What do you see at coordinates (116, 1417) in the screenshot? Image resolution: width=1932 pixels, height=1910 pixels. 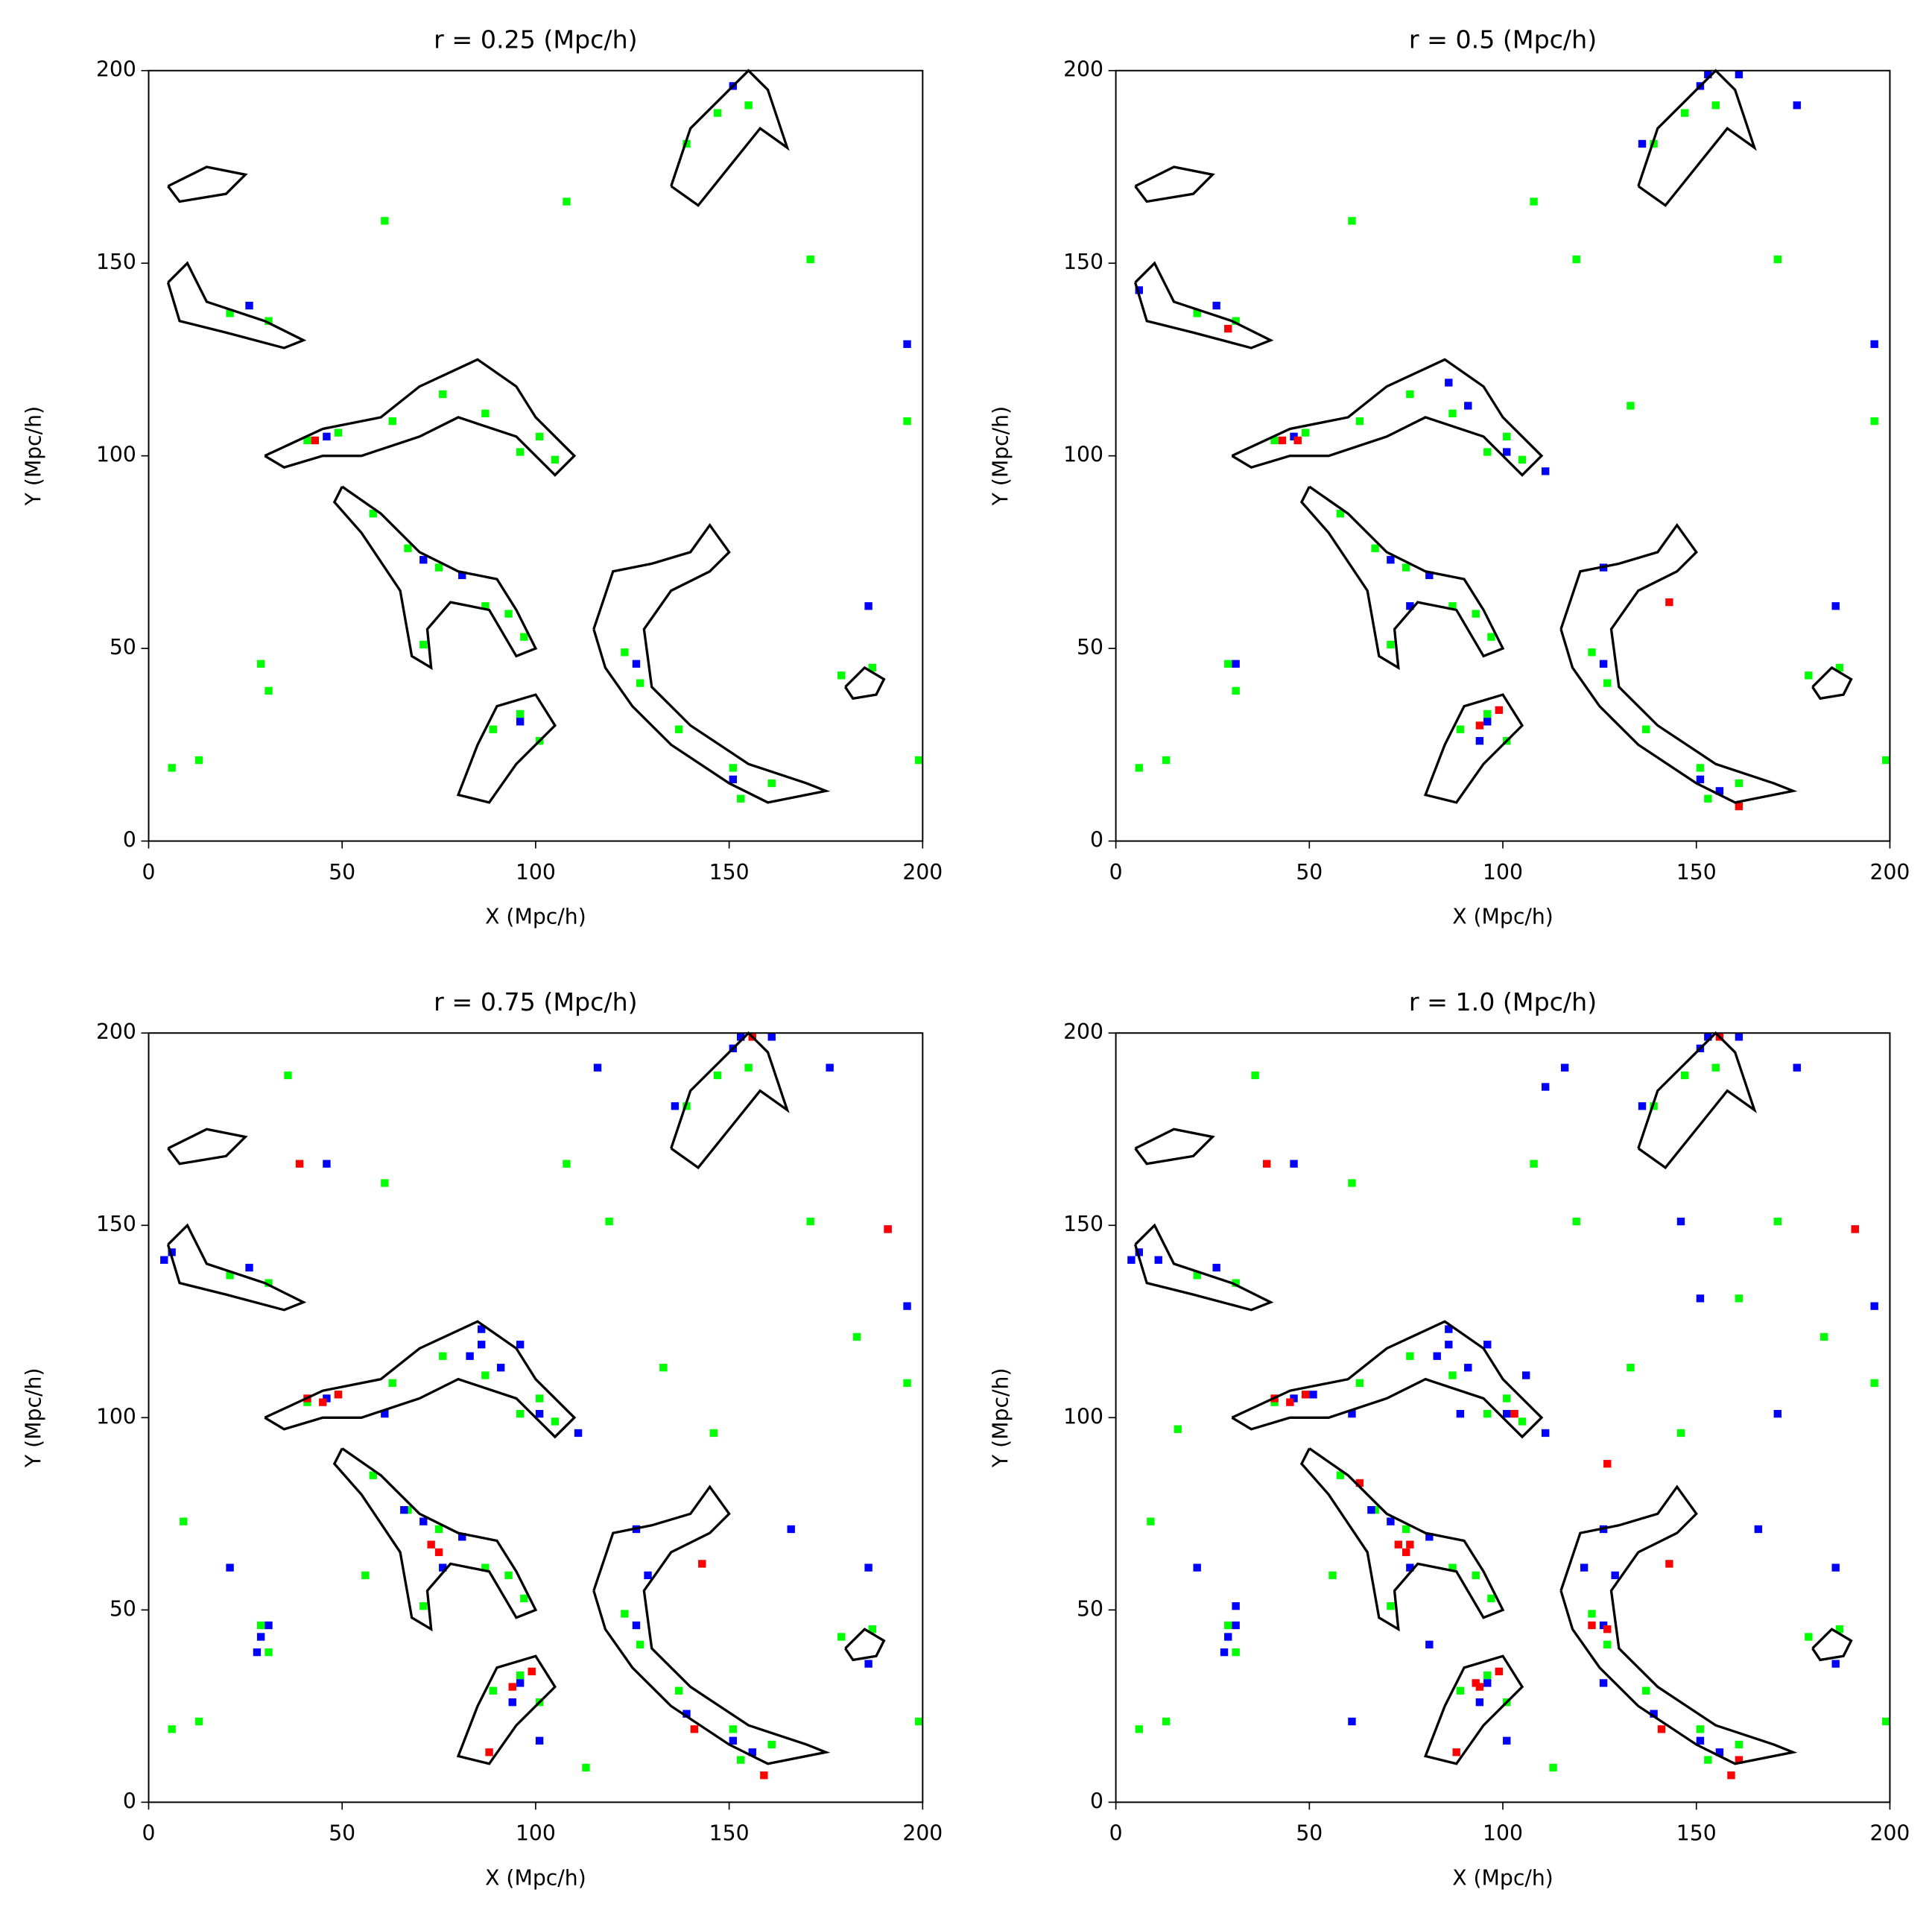 I see `y-tick-label: 100` at bounding box center [116, 1417].